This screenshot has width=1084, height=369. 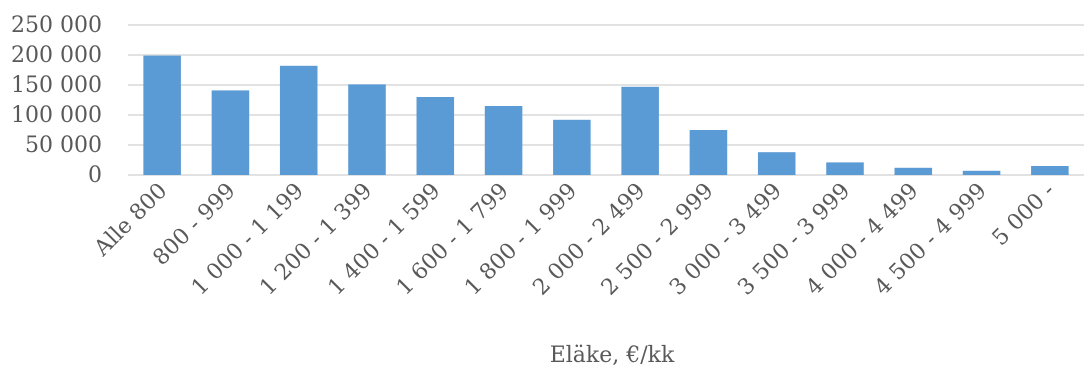 I want to click on x-axis-title: Eläke, €/kk, so click(x=612, y=355).